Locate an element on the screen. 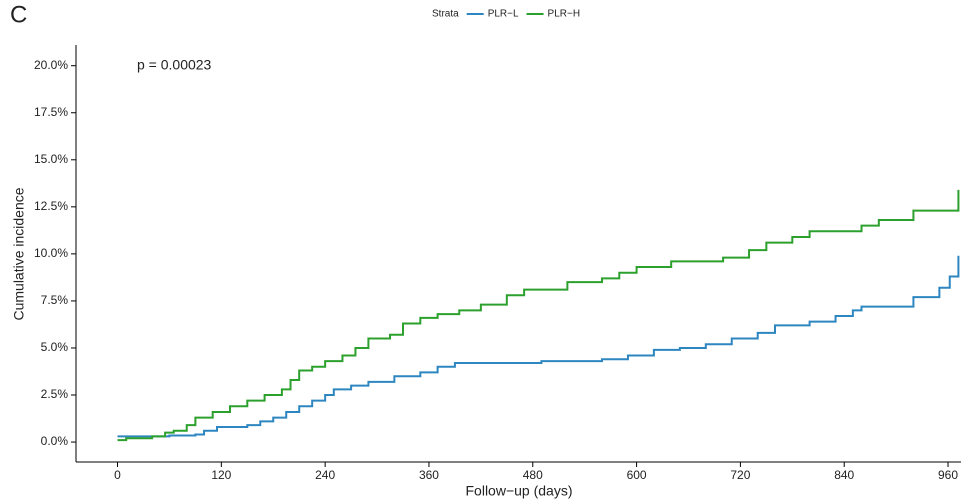 The image size is (961, 501). legend-label: PLR−H is located at coordinates (564, 14).